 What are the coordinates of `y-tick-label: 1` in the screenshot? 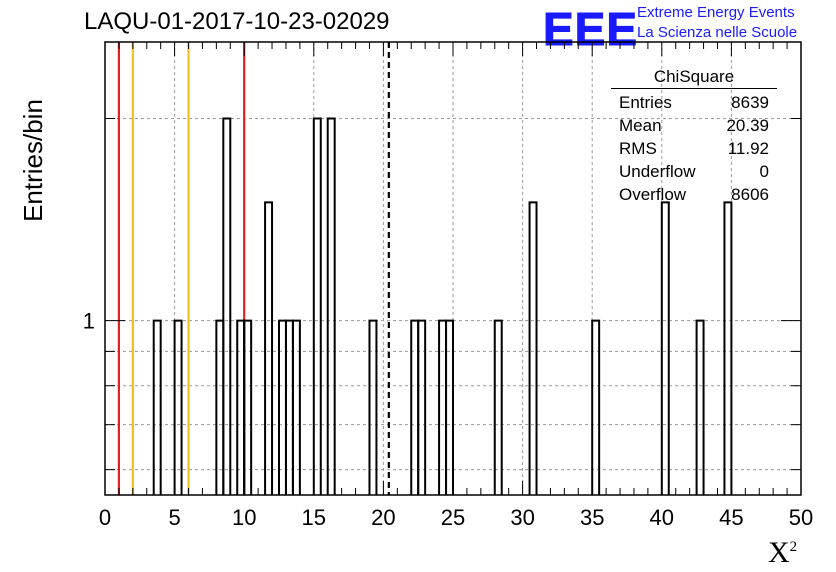 It's located at (89, 321).